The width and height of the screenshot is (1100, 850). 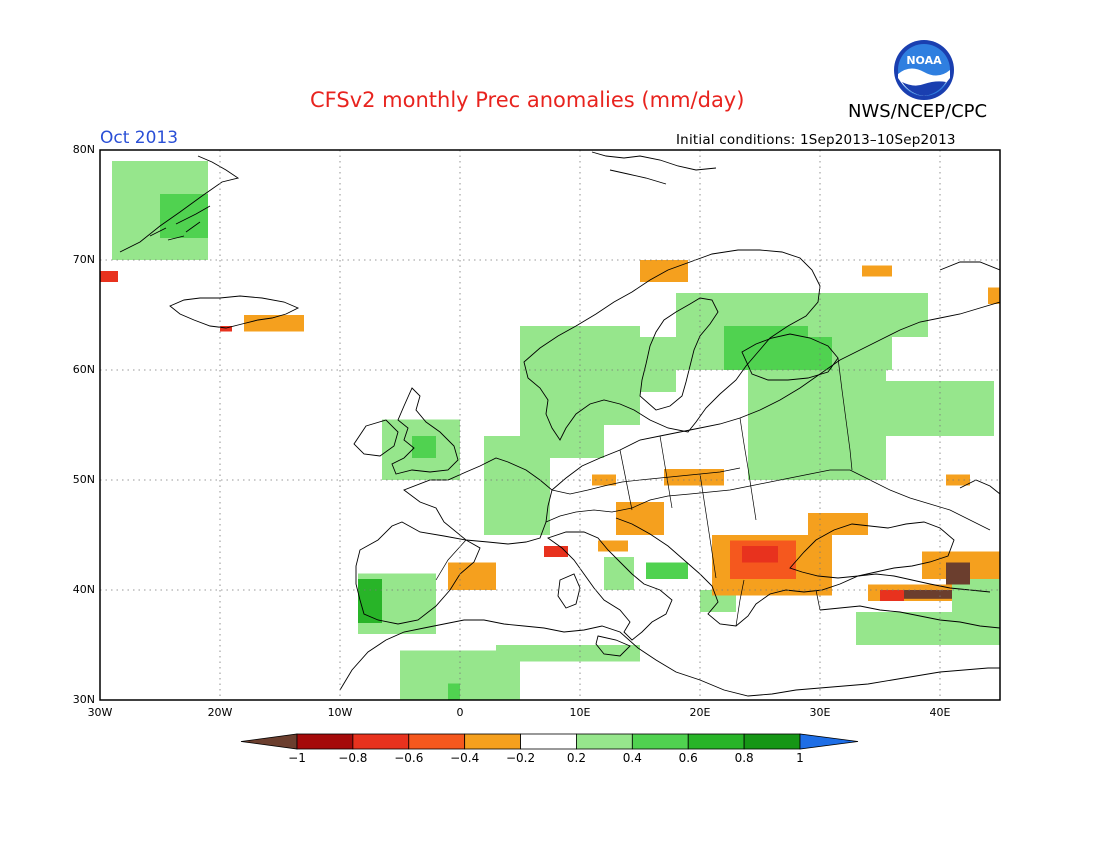 I want to click on colorbar, so click(x=549, y=741).